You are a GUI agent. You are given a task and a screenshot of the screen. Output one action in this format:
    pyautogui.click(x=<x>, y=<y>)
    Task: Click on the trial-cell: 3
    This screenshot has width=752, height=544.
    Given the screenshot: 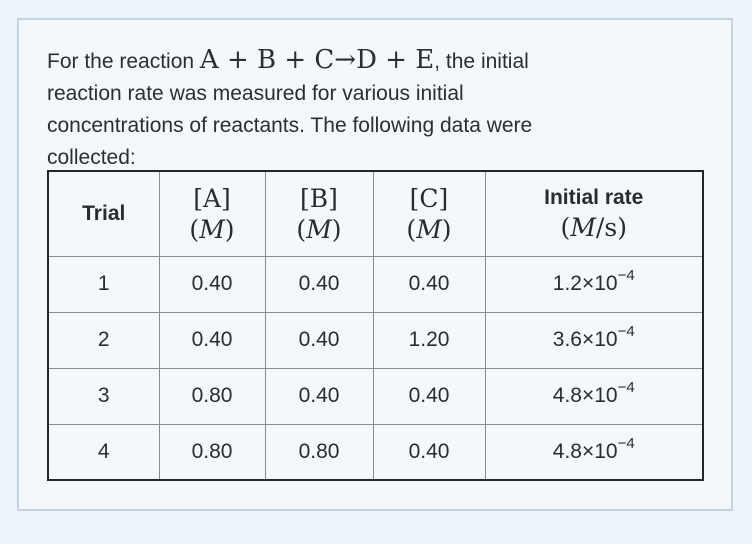 What is the action you would take?
    pyautogui.click(x=103, y=396)
    